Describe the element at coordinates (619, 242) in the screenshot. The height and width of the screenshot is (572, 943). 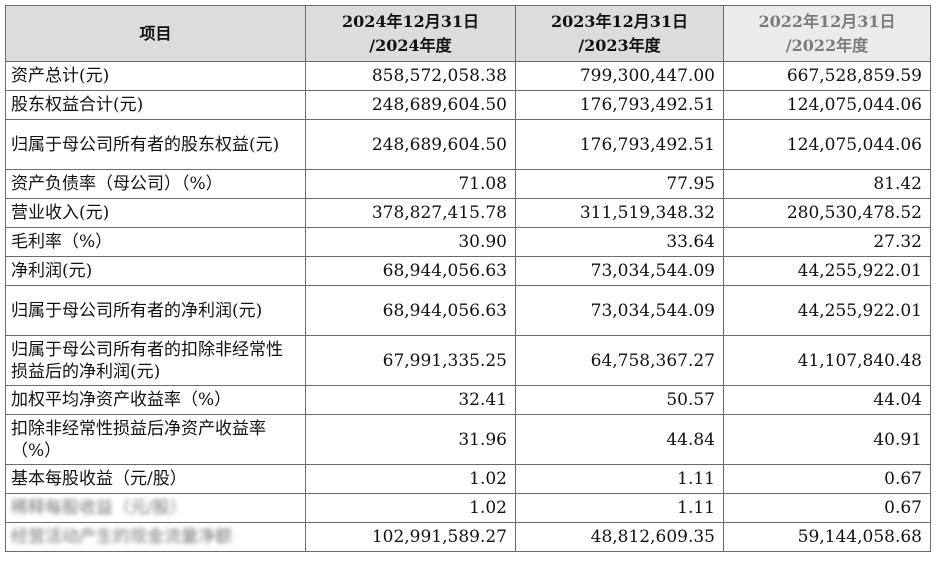
I see `value-2023: 33.64` at that location.